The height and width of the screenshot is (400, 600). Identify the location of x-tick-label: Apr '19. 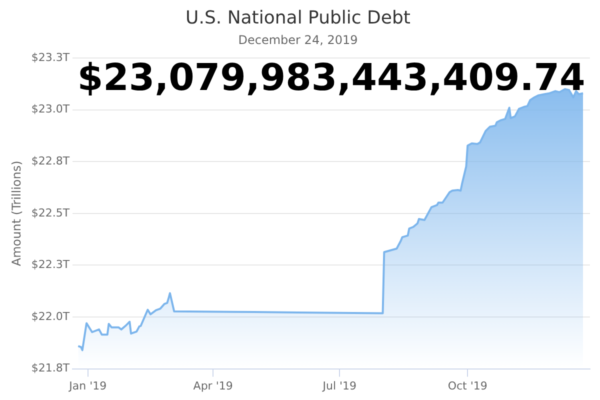
(213, 385).